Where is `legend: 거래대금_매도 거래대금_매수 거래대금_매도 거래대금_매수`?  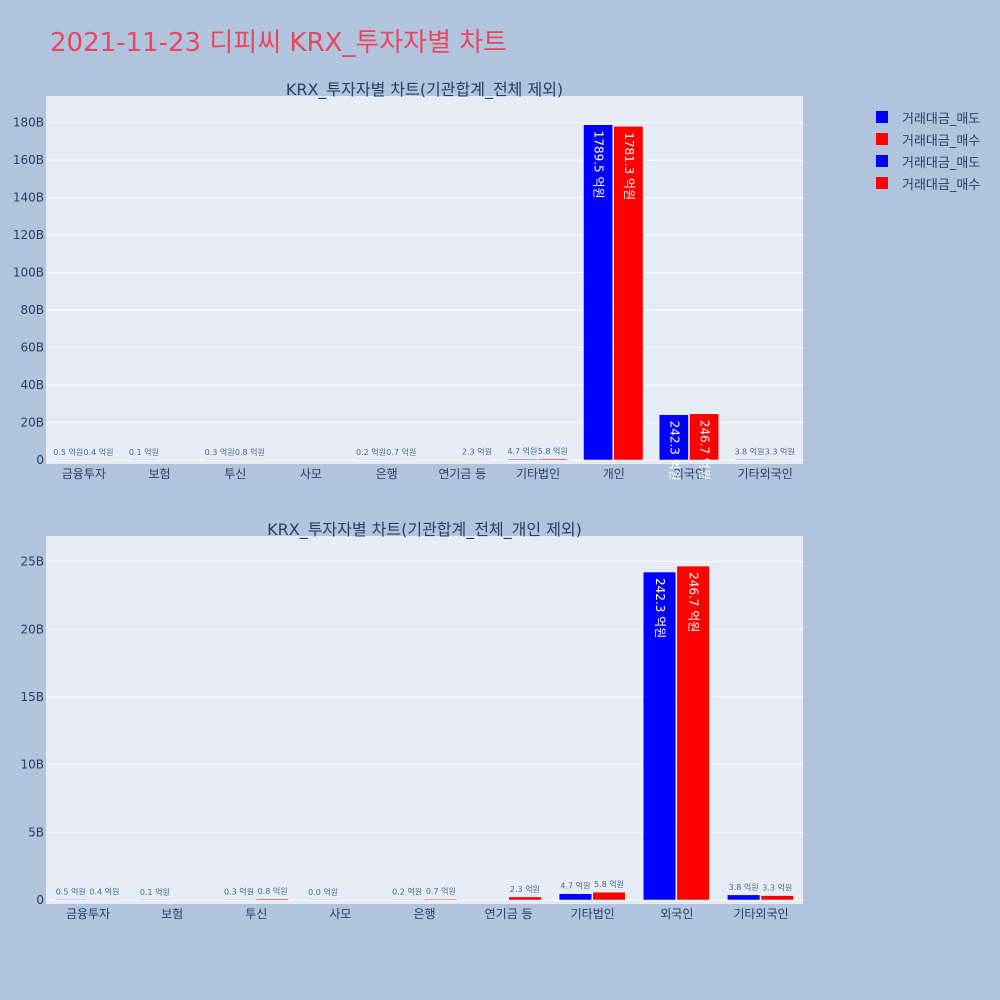 legend: 거래대금_매도 거래대금_매수 거래대금_매도 거래대금_매수 is located at coordinates (928, 150).